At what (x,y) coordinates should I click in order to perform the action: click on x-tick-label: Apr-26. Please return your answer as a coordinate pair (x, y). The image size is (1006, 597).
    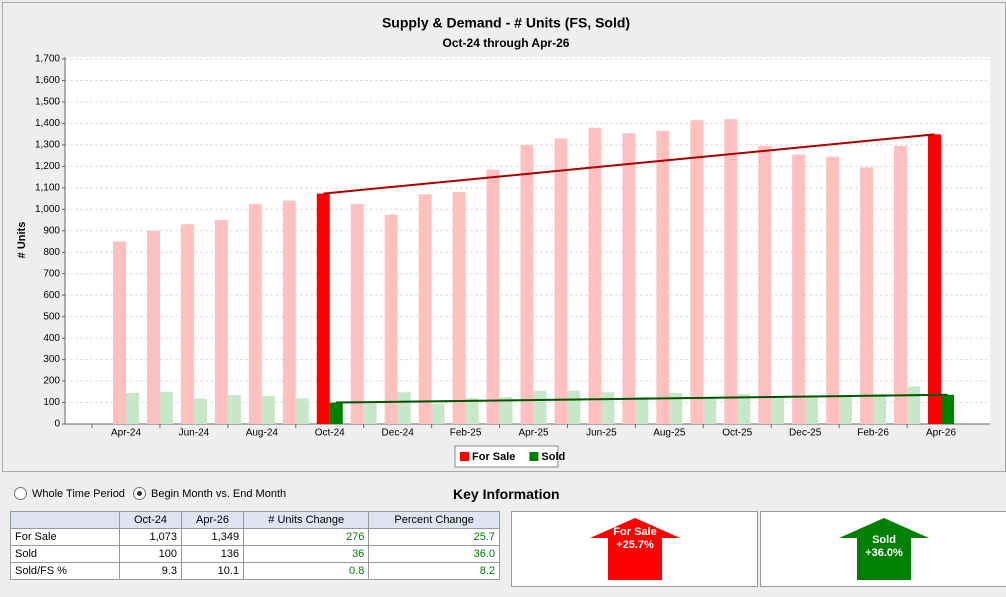
    Looking at the image, I should click on (941, 433).